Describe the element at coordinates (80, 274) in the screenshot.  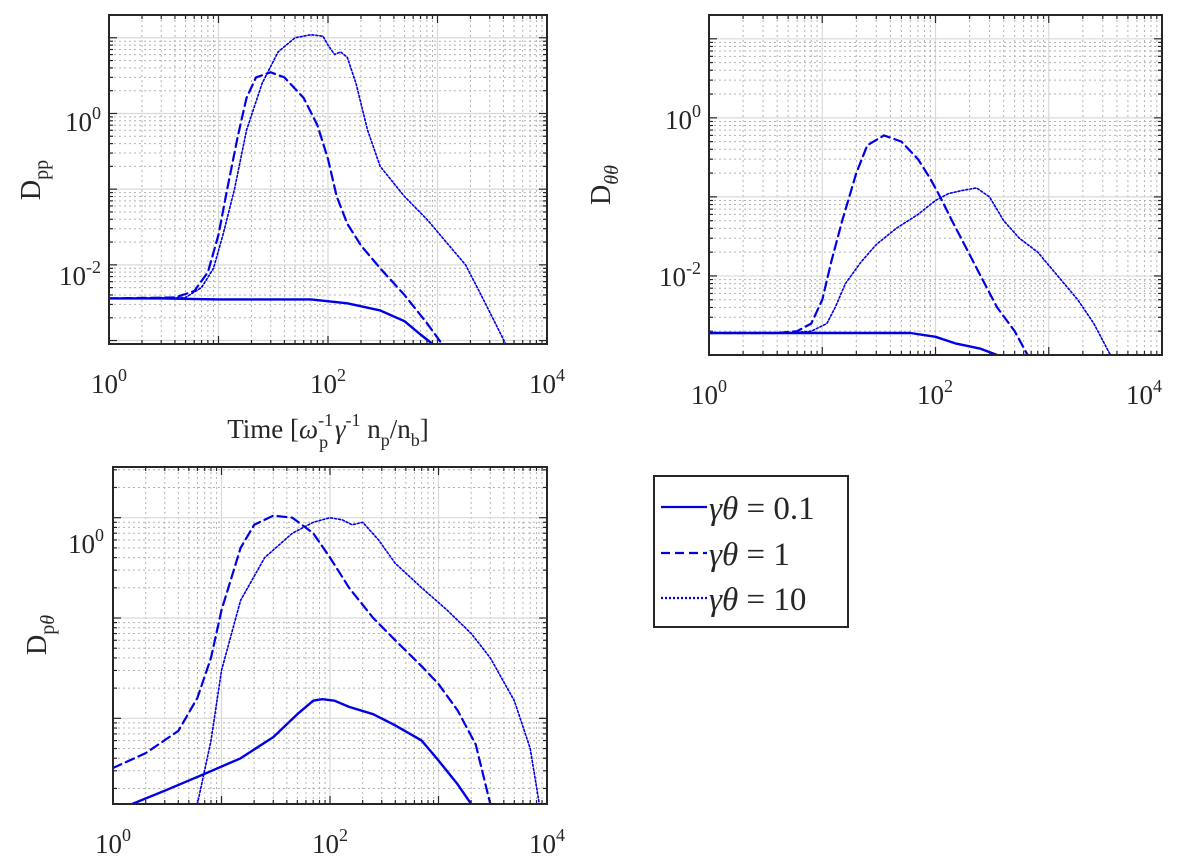
I see `dpp-ytick-label-1: 10⁻²` at that location.